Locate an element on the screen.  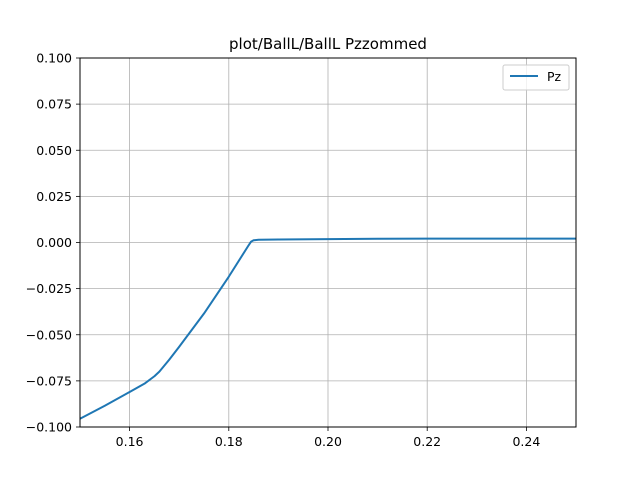
y-tick-label: 0.000 is located at coordinates (54, 242).